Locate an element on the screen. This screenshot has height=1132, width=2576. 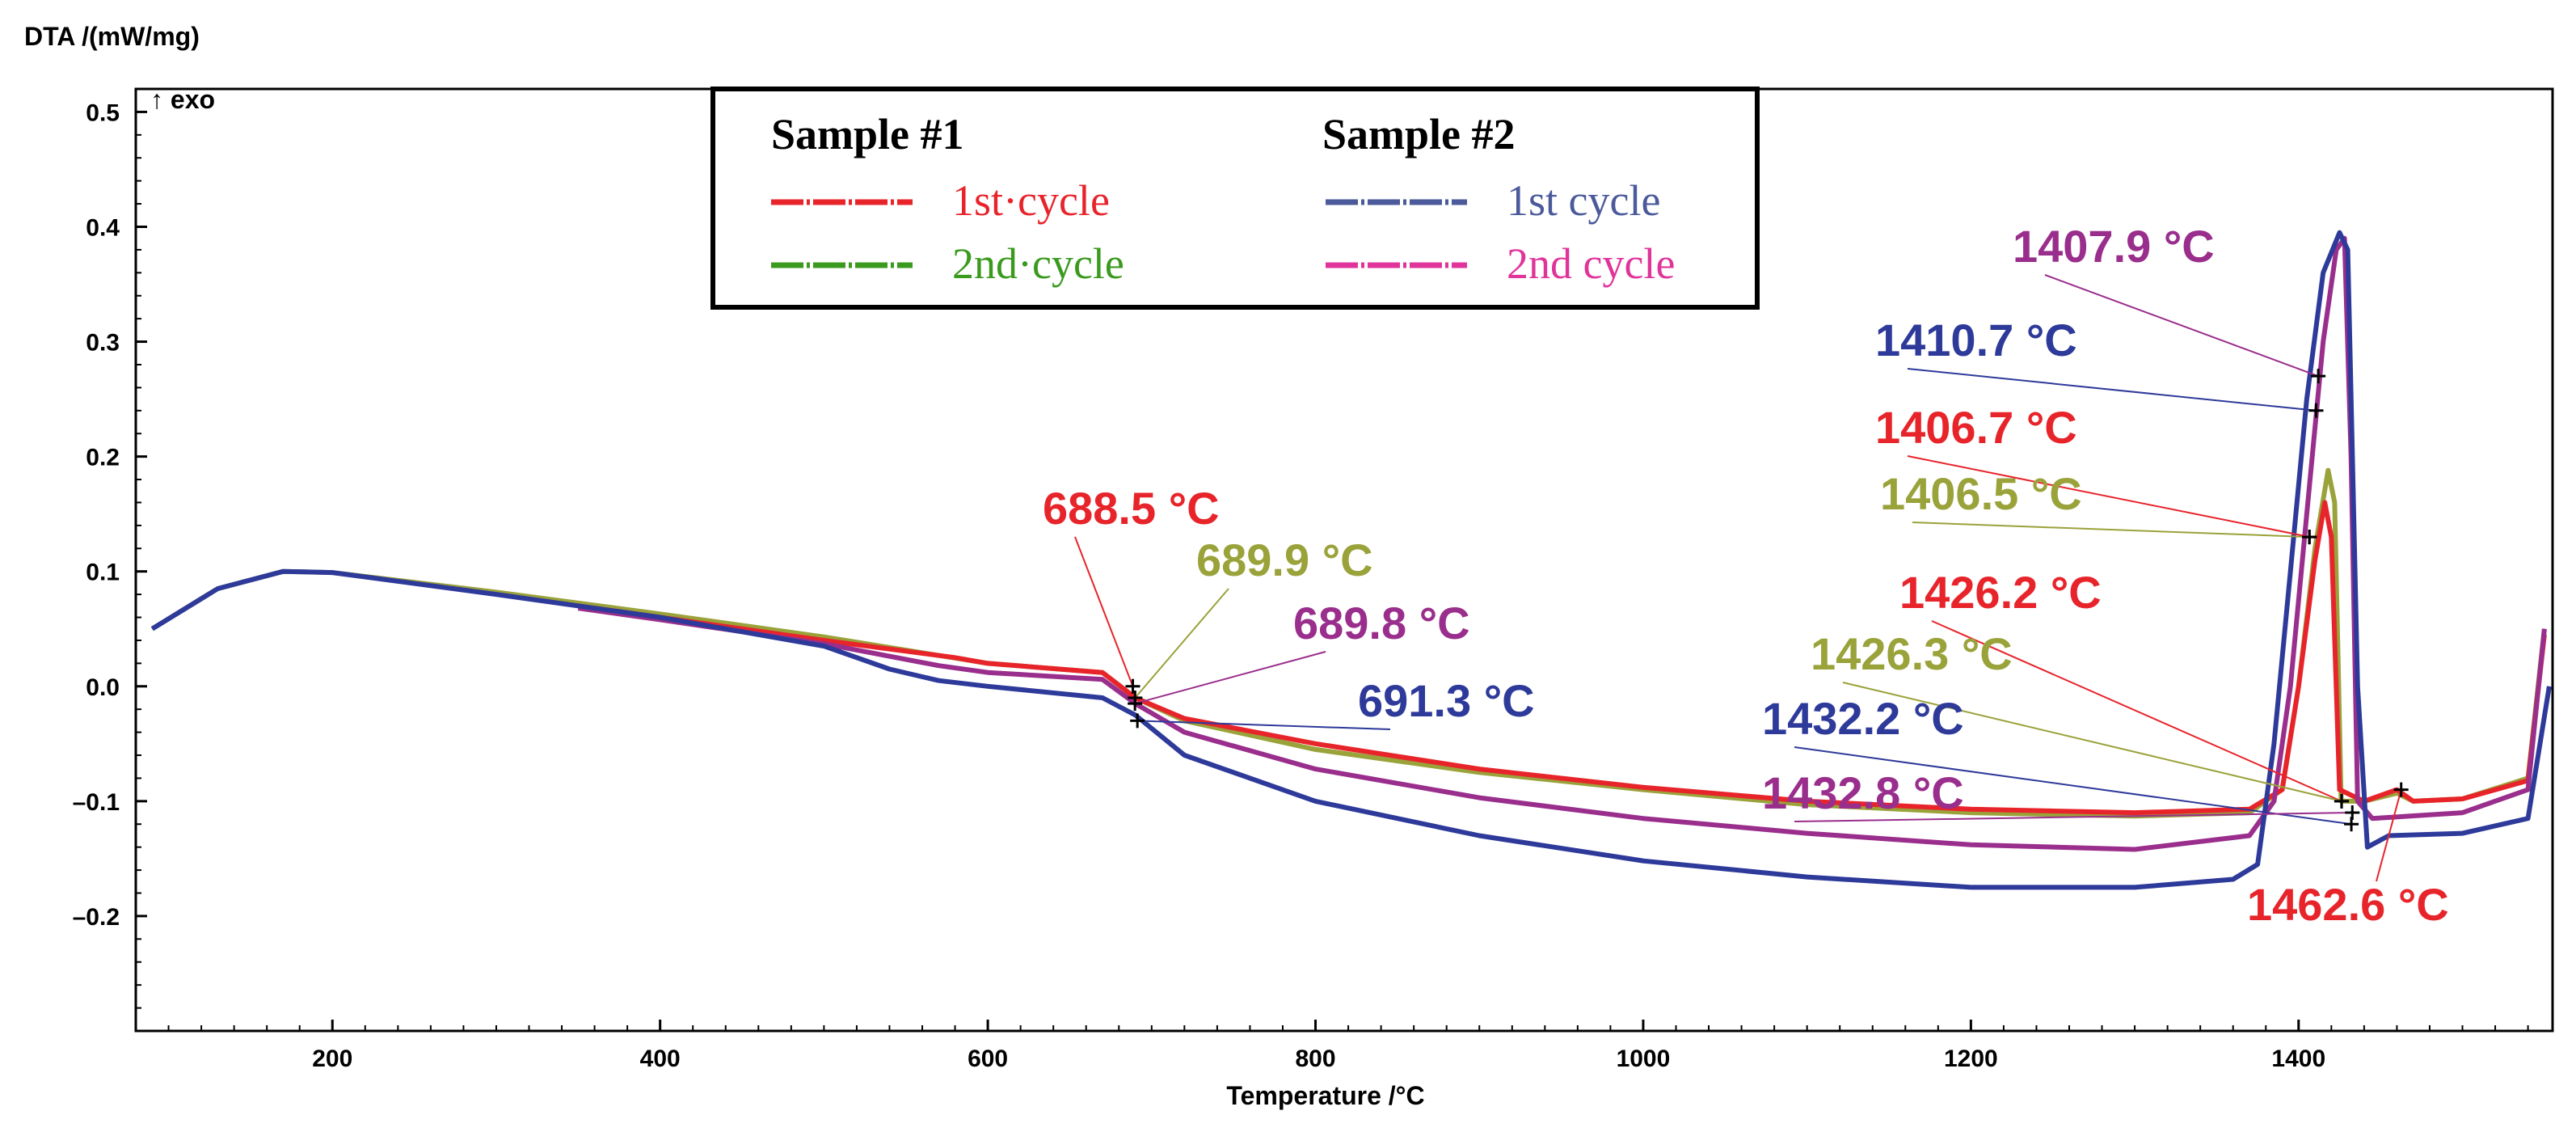
legend-group-title: Sample #1 is located at coordinates (867, 134).